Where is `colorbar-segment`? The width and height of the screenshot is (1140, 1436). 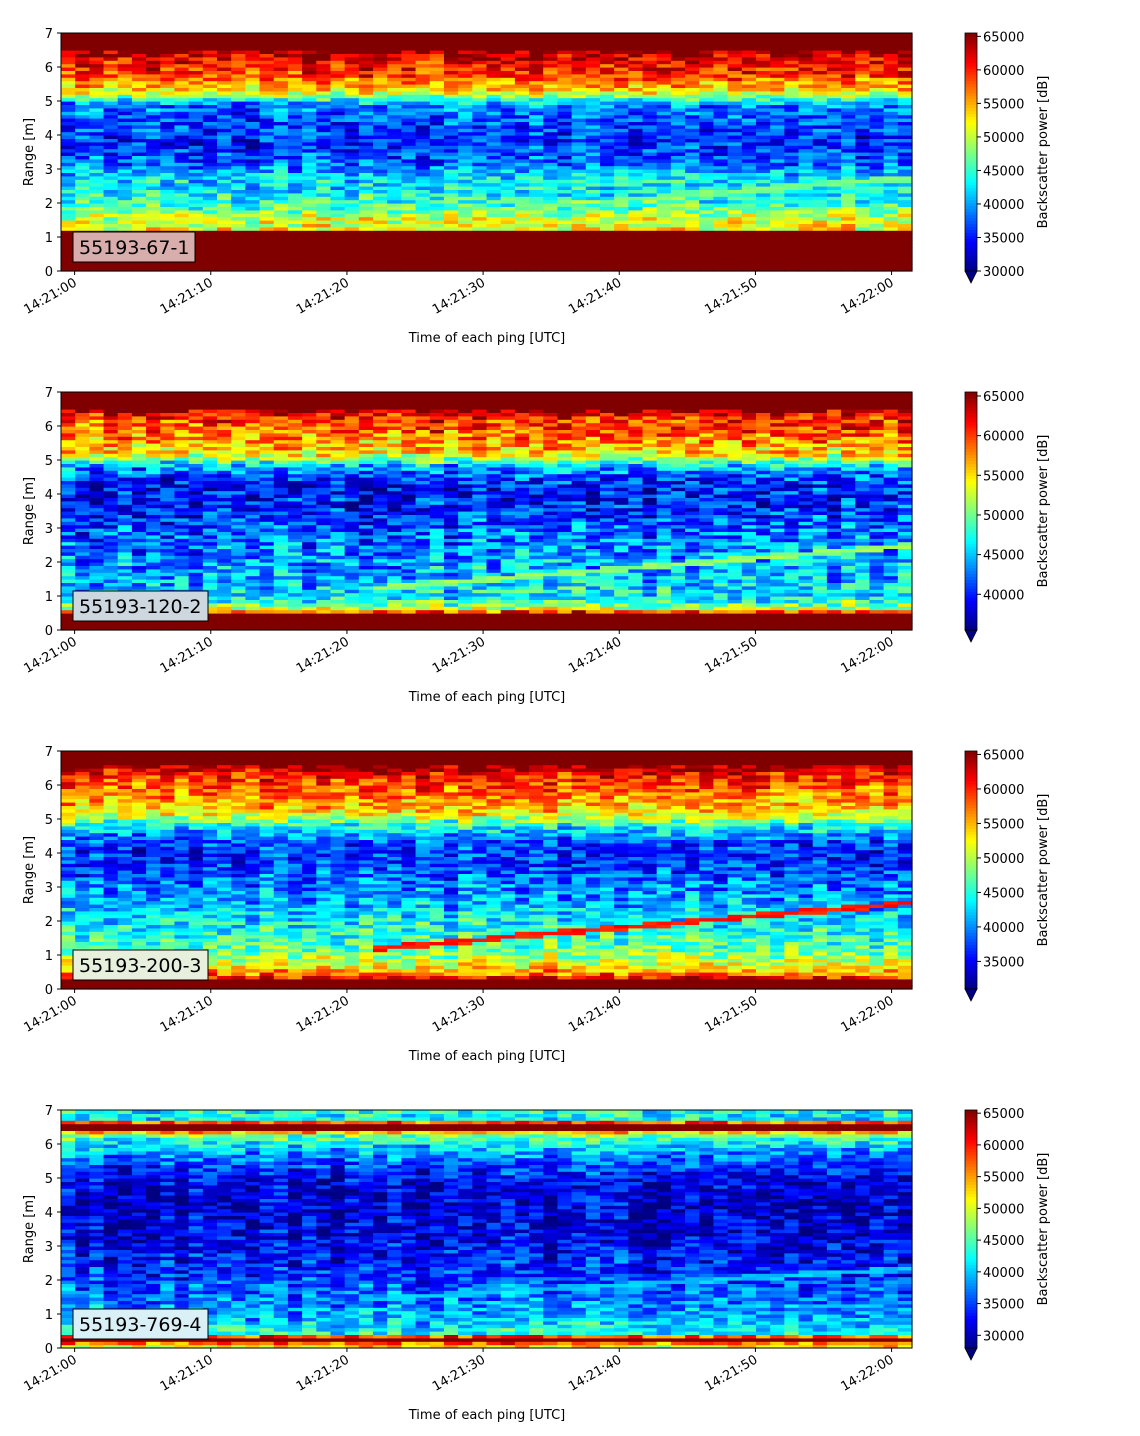
colorbar-segment is located at coordinates (971, 156).